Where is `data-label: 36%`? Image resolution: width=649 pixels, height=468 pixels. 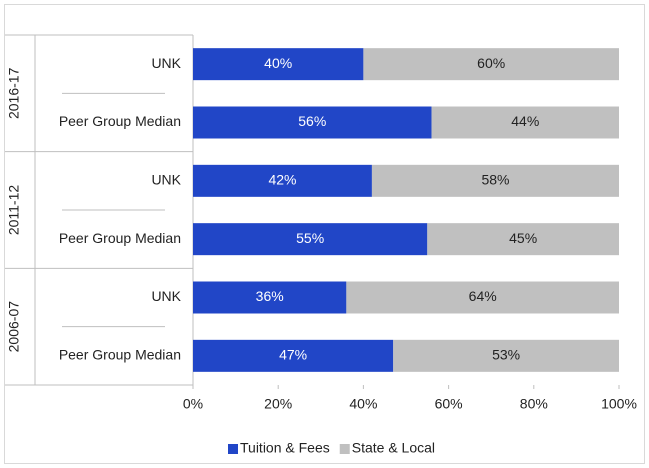 data-label: 36% is located at coordinates (270, 296).